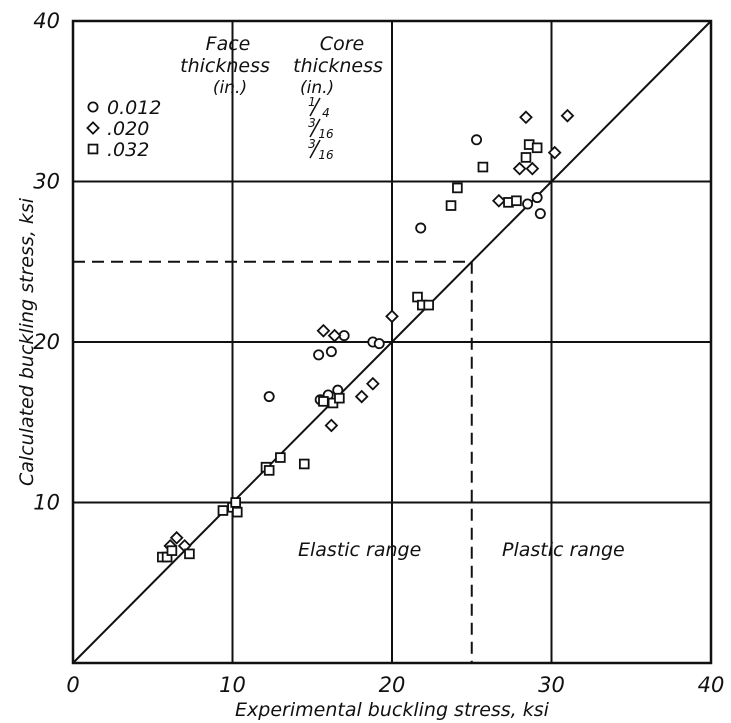  I want to click on legend-core-header-1: Core, so click(342, 44).